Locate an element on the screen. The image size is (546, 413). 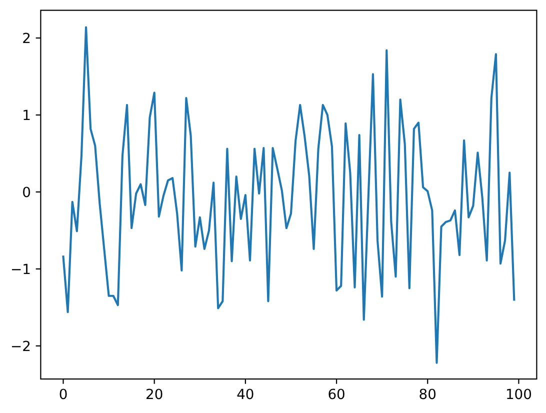
x-tick-label: 0 is located at coordinates (63, 395).